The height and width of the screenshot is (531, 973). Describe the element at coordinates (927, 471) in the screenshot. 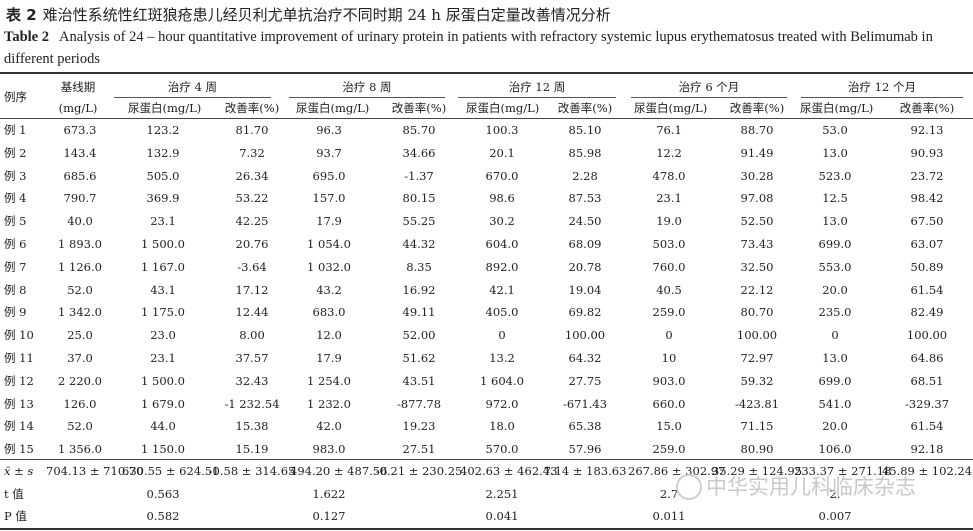

I see `summary-mean-cell: 45.89 ± 102.24` at that location.